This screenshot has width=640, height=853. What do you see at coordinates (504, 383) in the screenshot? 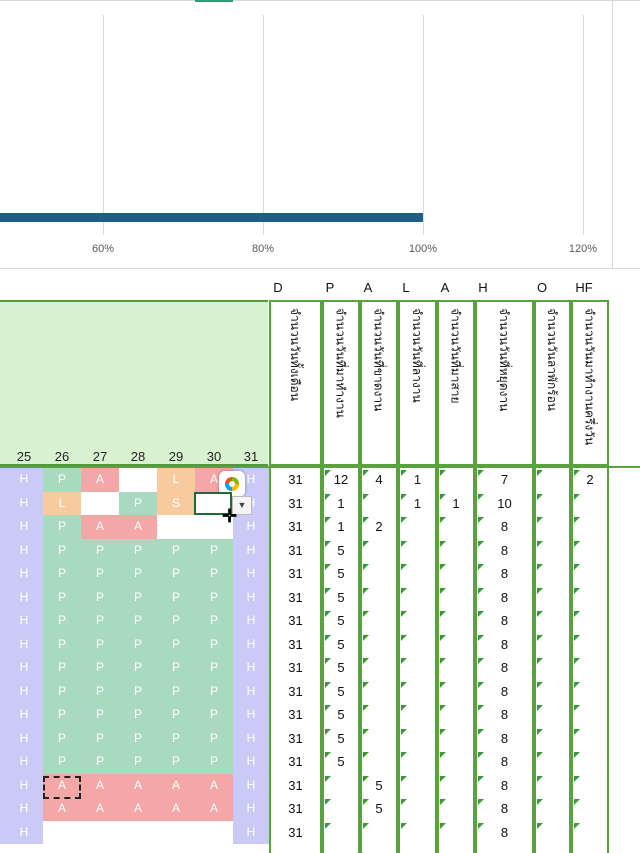
I see `summary-column-header: จำนวนวันที่หยุดงาน` at bounding box center [504, 383].